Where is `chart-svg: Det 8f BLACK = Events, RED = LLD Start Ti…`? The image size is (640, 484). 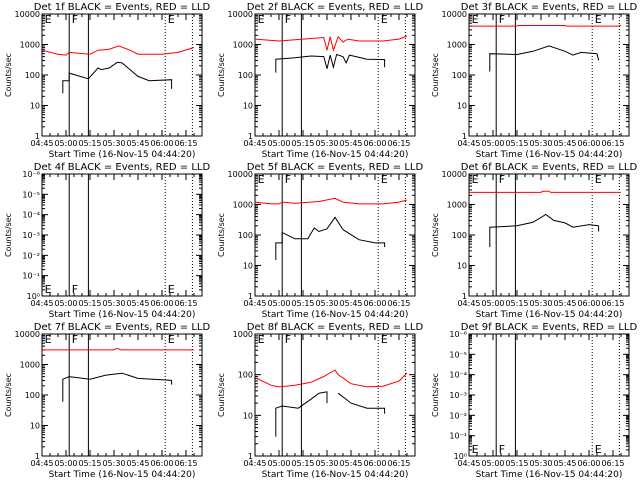
chart-svg: Det 8f BLACK = Events, RED = LLD Start Ti… is located at coordinates (320, 401).